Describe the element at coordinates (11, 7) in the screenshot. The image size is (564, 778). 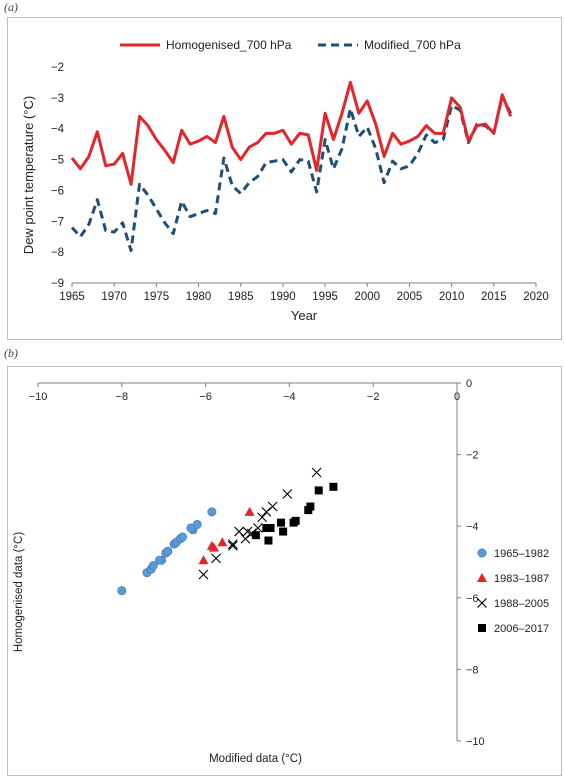
I see `panel-label-a: (a)` at that location.